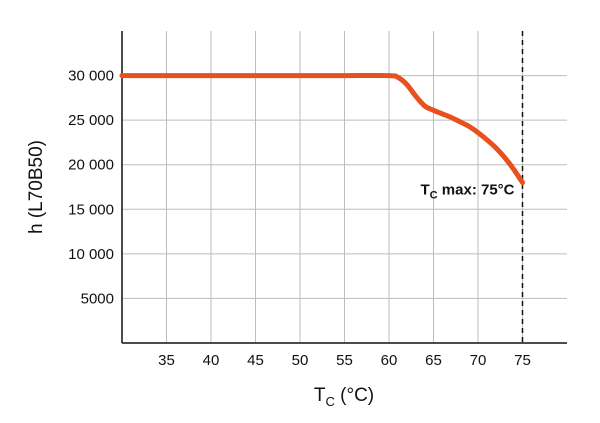 The image size is (600, 423). What do you see at coordinates (354, 395) in the screenshot?
I see `x-axis-title-unit: (°C)` at bounding box center [354, 395].